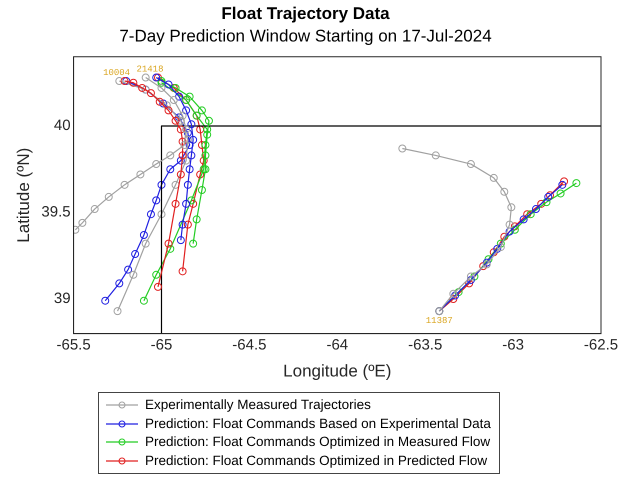 This screenshot has height=482, width=641. Describe the element at coordinates (317, 441) in the screenshot. I see `legend-label: Prediction: Float Commands Optimized in Measured Flow` at that location.